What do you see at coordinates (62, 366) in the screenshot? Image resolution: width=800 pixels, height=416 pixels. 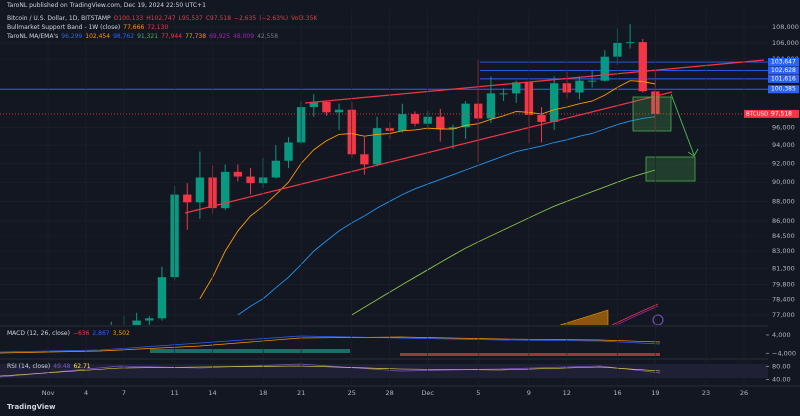 I see `rsi-value: 49.48` at bounding box center [62, 366].